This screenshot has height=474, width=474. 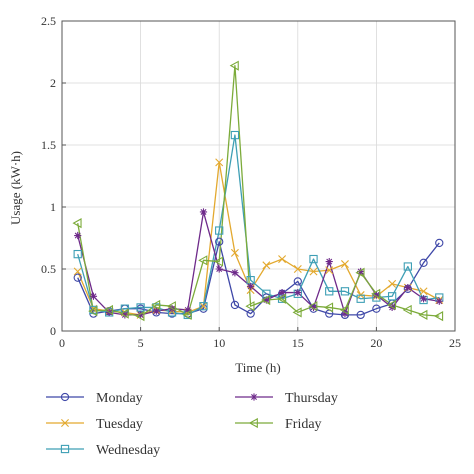 What do you see at coordinates (128, 450) in the screenshot?
I see `legend-wednesday-label: Wednesday` at bounding box center [128, 450].